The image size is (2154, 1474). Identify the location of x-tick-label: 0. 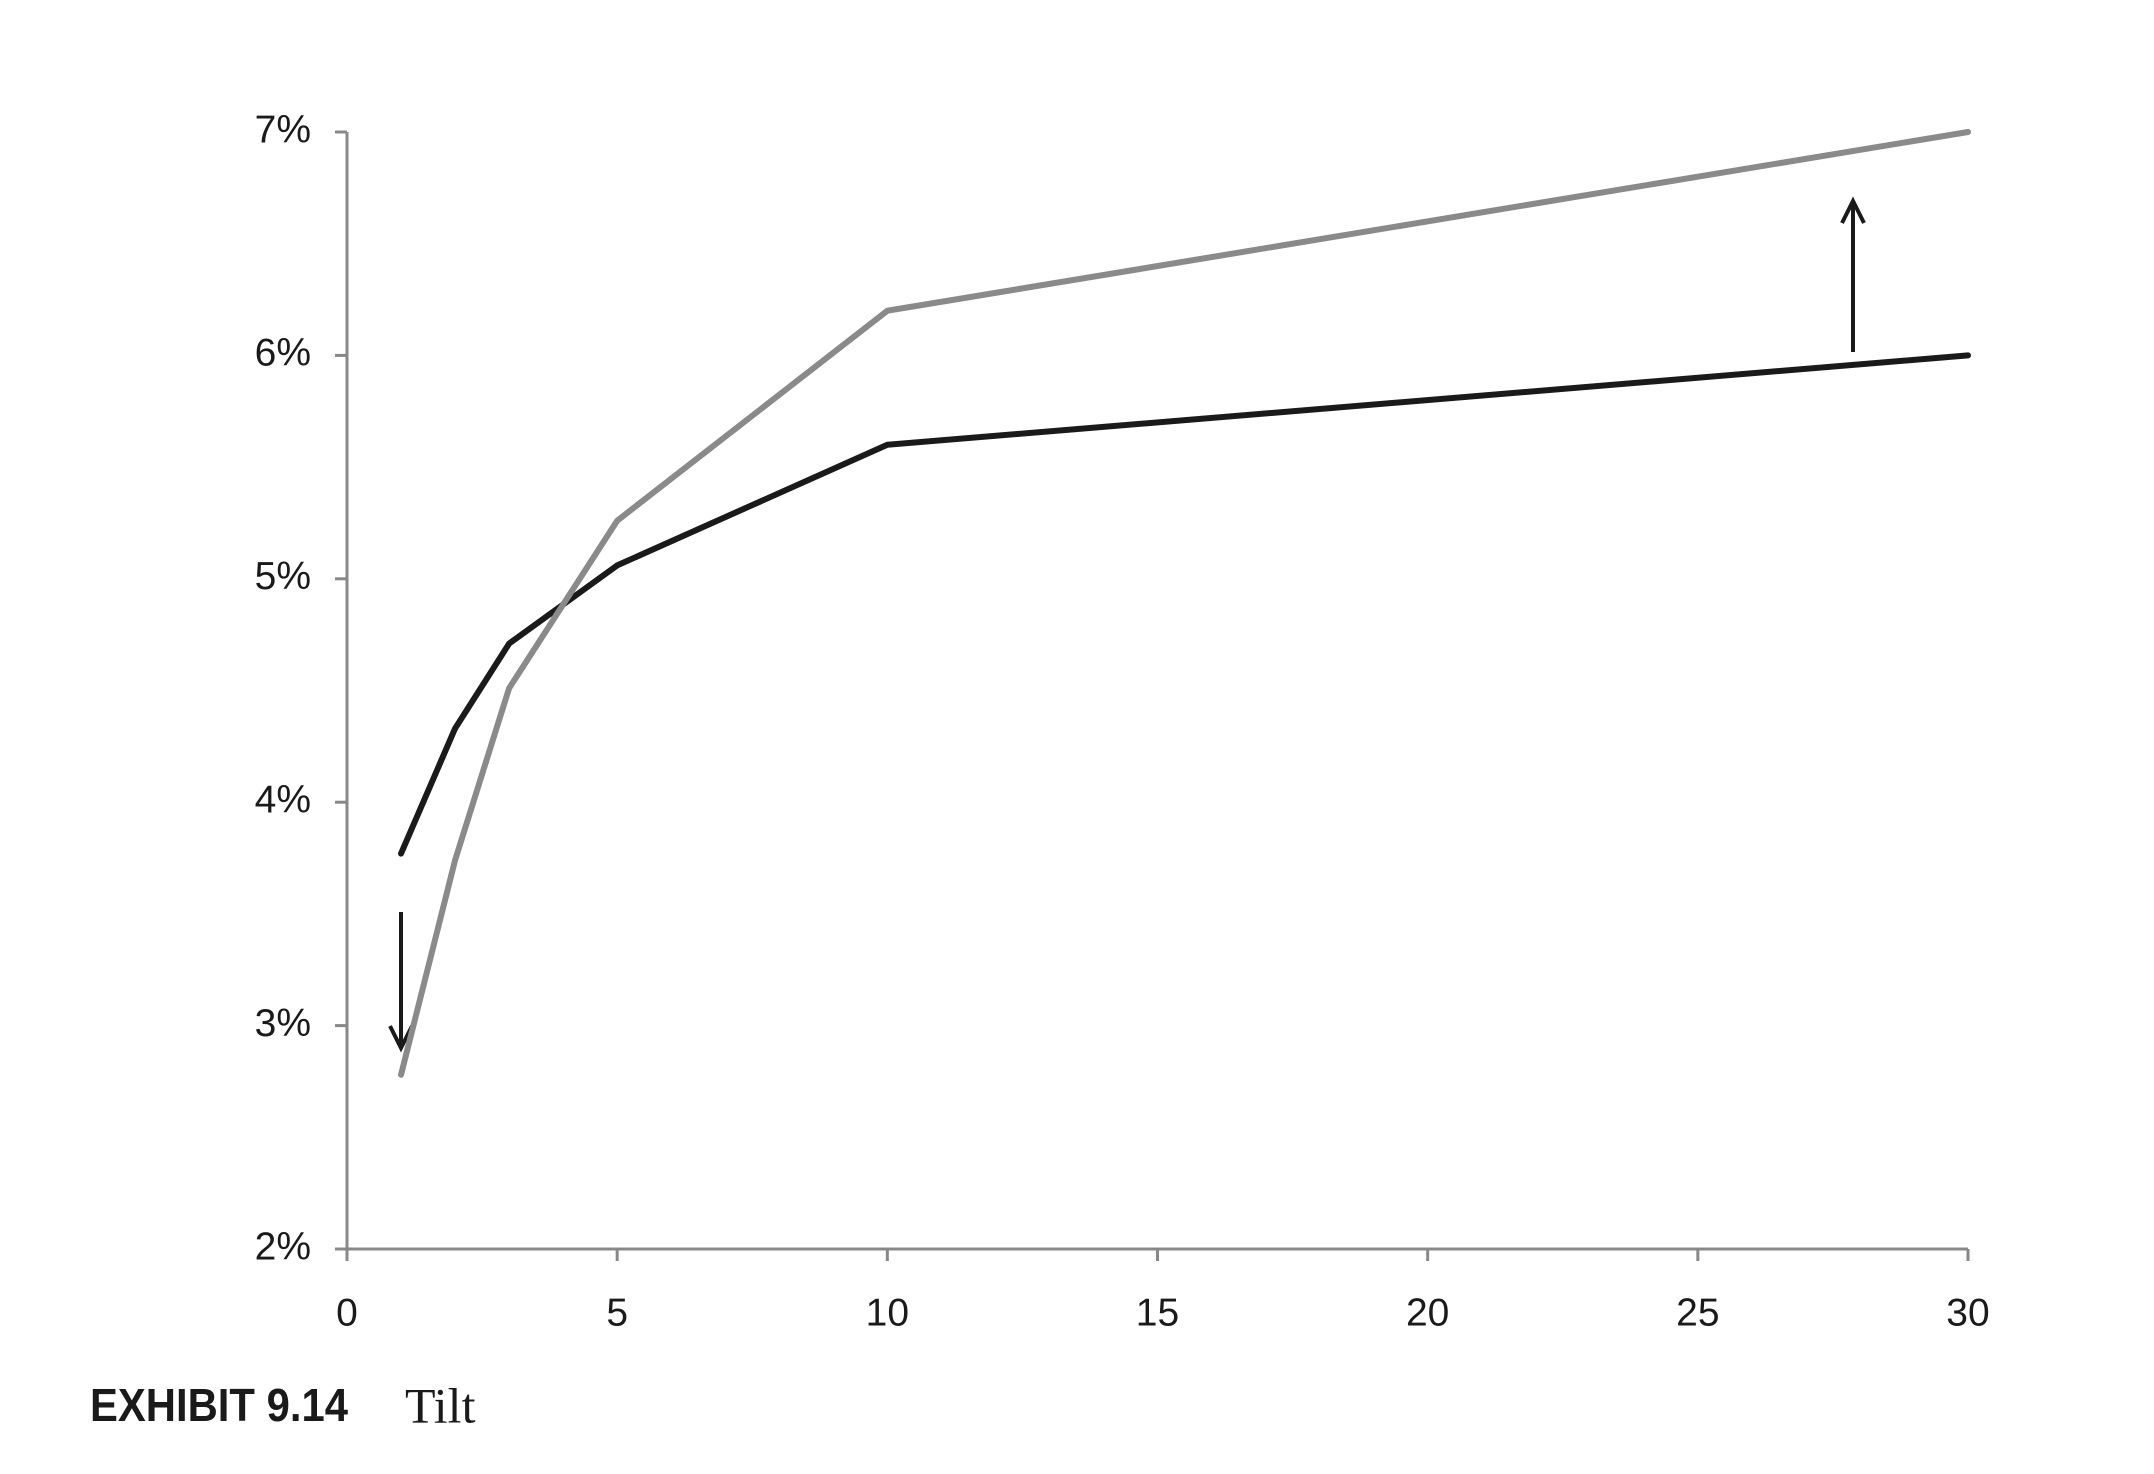
(347, 1312).